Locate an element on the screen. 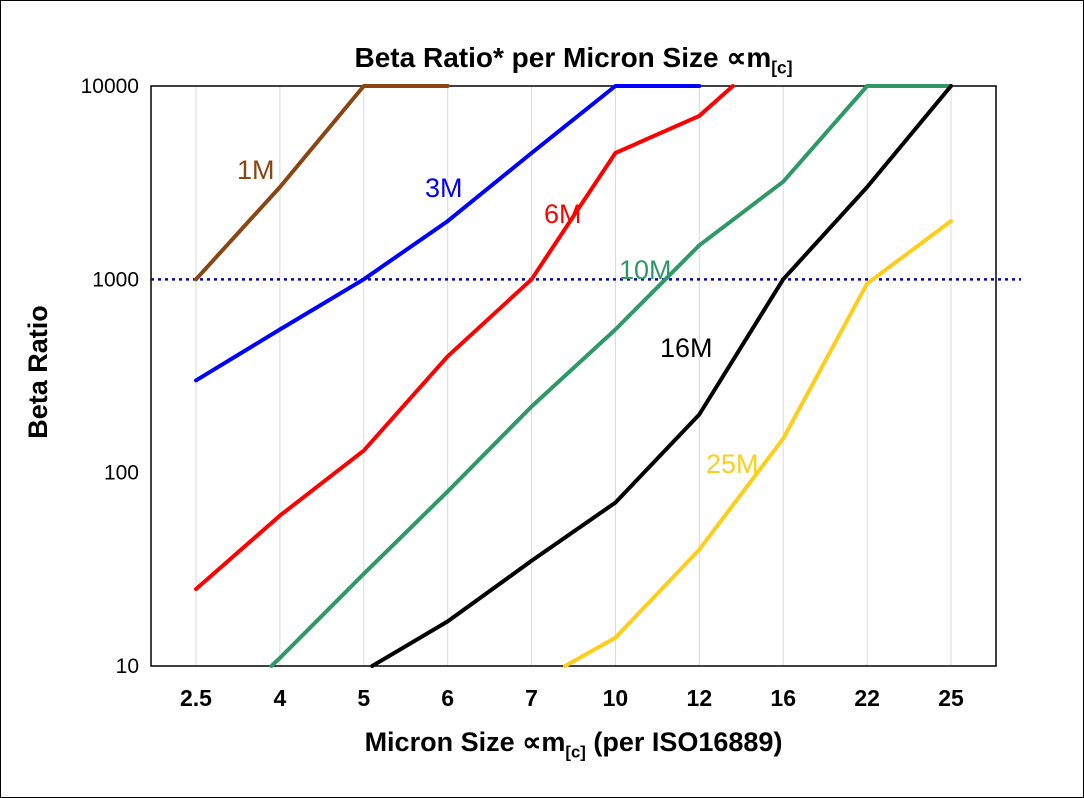 The width and height of the screenshot is (1084, 798). chart-title: Beta Ratio* per Micron Size ∝m[c] is located at coordinates (573, 60).